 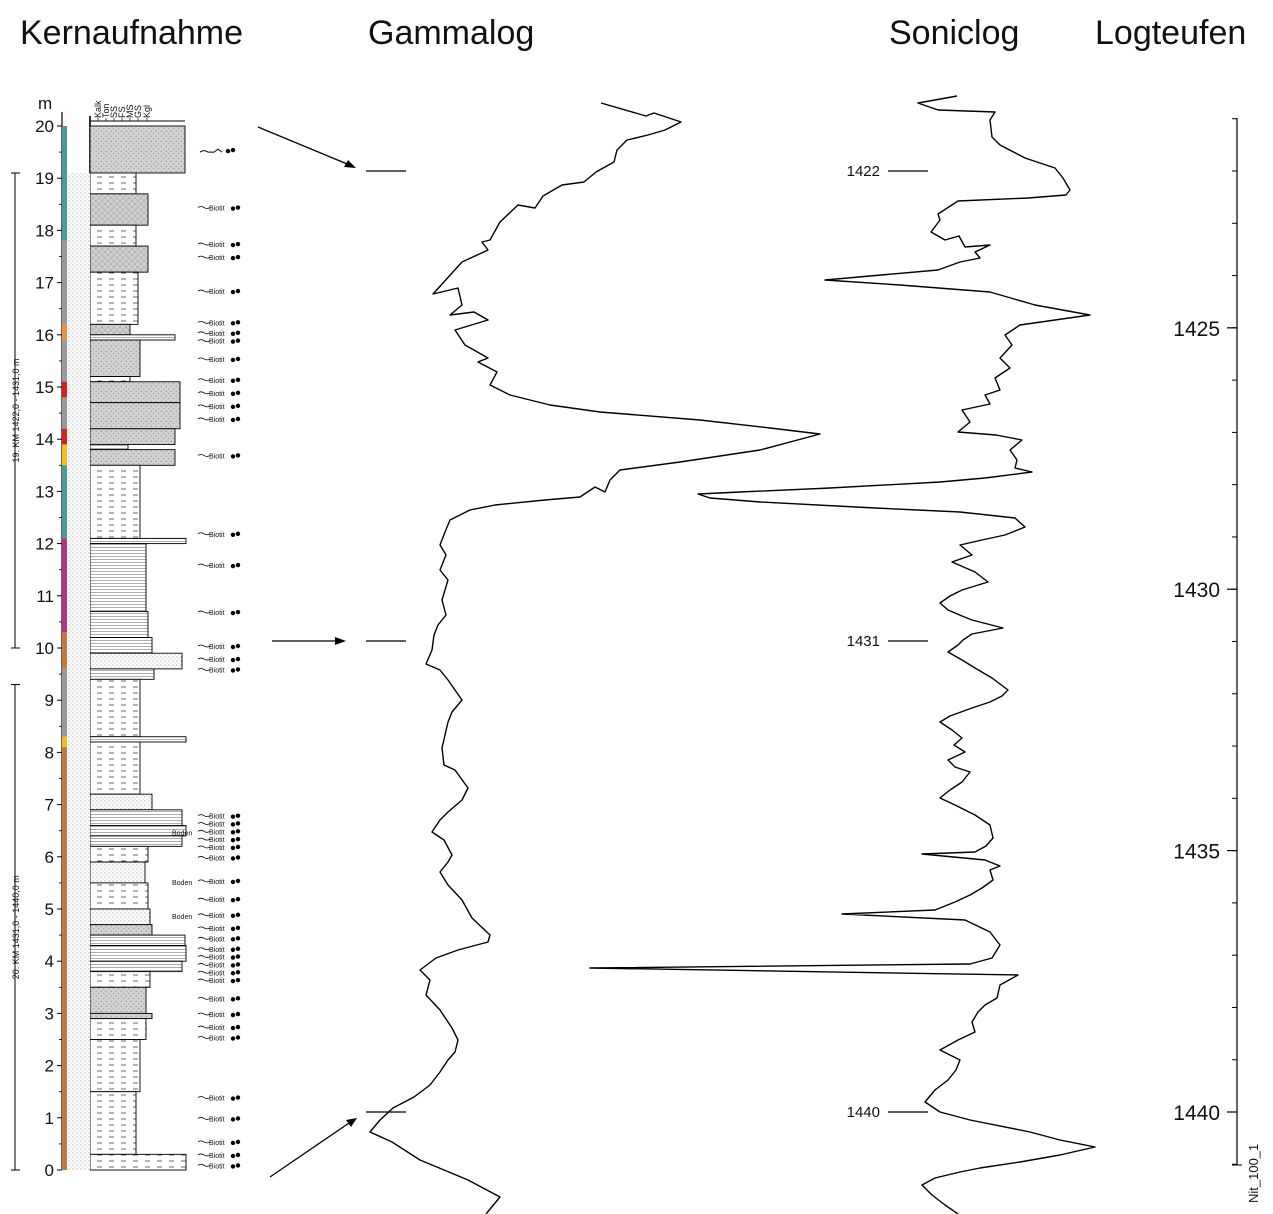 What do you see at coordinates (863, 171) in the screenshot?
I see `sonic-marker-label: 1422` at bounding box center [863, 171].